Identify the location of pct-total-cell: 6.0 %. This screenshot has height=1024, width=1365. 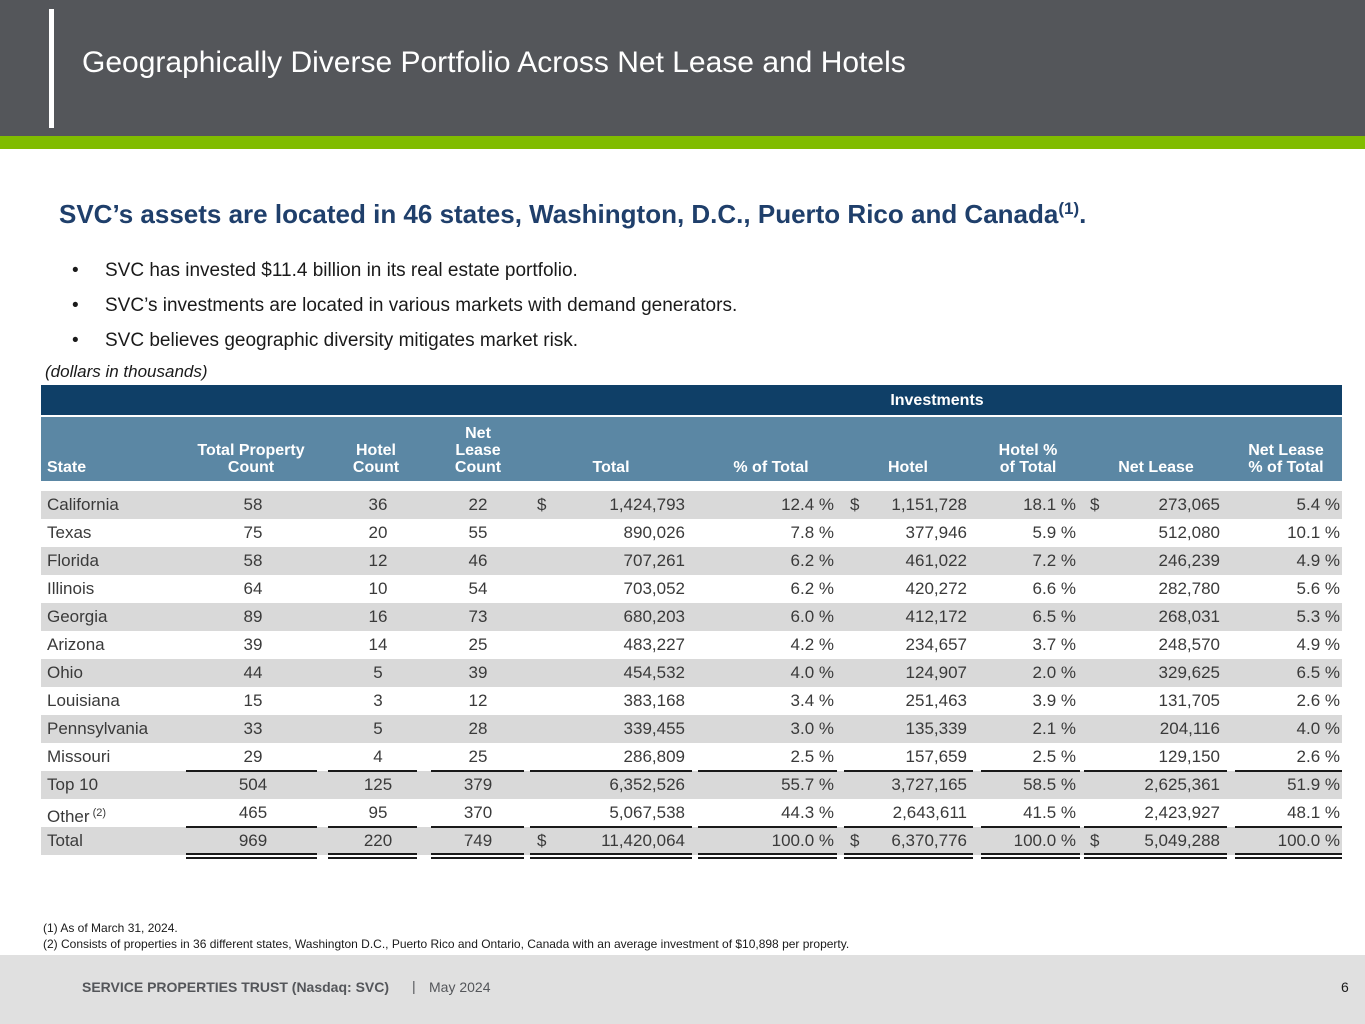
(812, 616).